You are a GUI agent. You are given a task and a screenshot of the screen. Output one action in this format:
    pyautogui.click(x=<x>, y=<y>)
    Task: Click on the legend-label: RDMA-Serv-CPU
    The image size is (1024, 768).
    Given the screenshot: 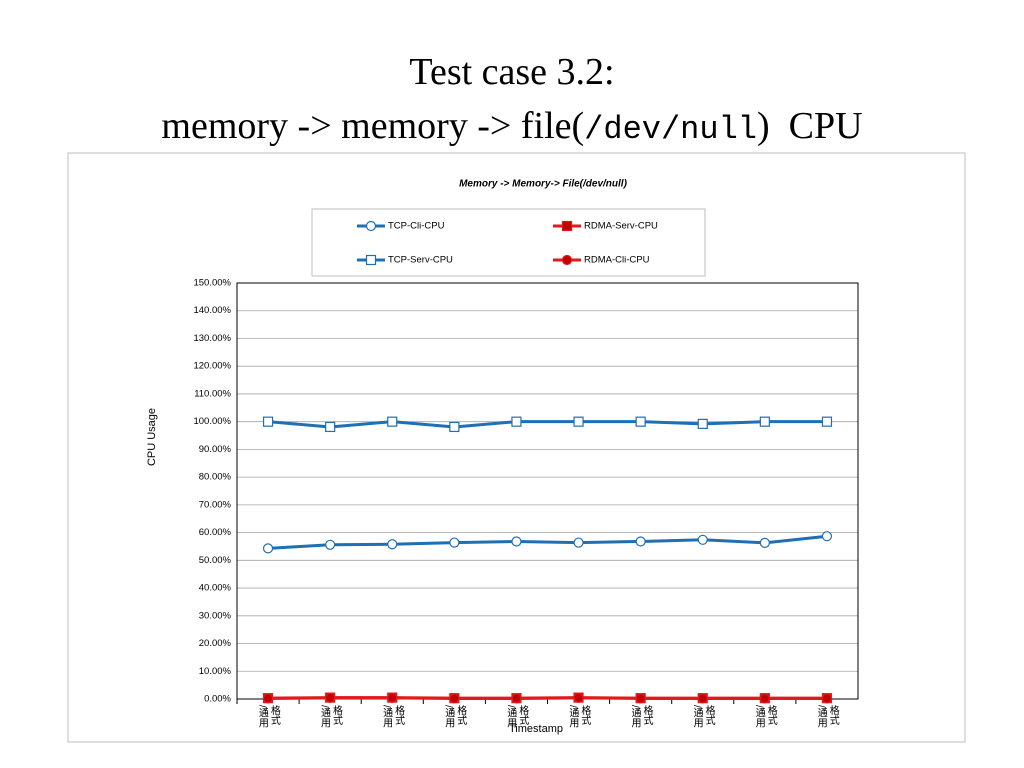 What is the action you would take?
    pyautogui.click(x=621, y=226)
    